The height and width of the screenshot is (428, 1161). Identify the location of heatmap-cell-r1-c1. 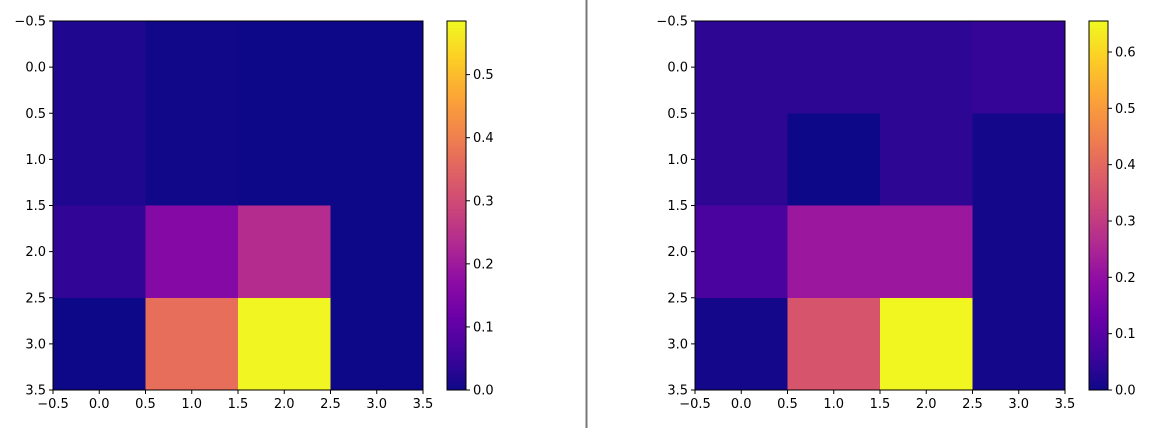
(192, 159).